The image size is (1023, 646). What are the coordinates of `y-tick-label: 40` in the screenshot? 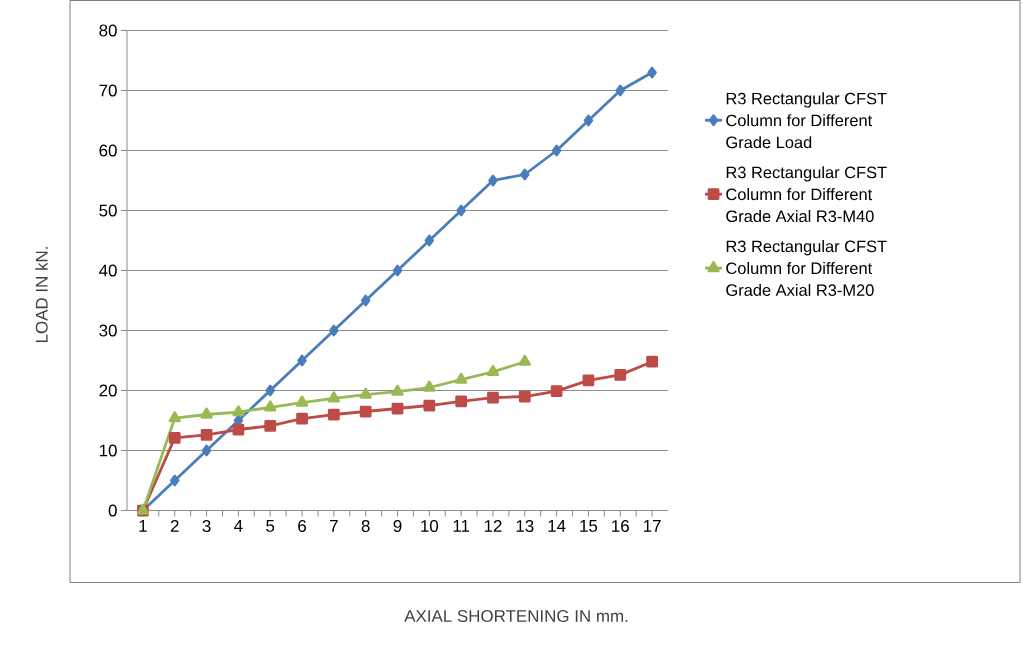 It's located at (108, 270).